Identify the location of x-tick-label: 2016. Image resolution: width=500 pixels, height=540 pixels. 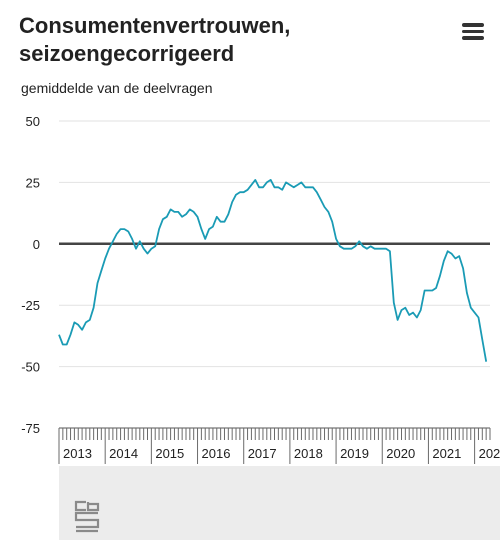
(216, 453).